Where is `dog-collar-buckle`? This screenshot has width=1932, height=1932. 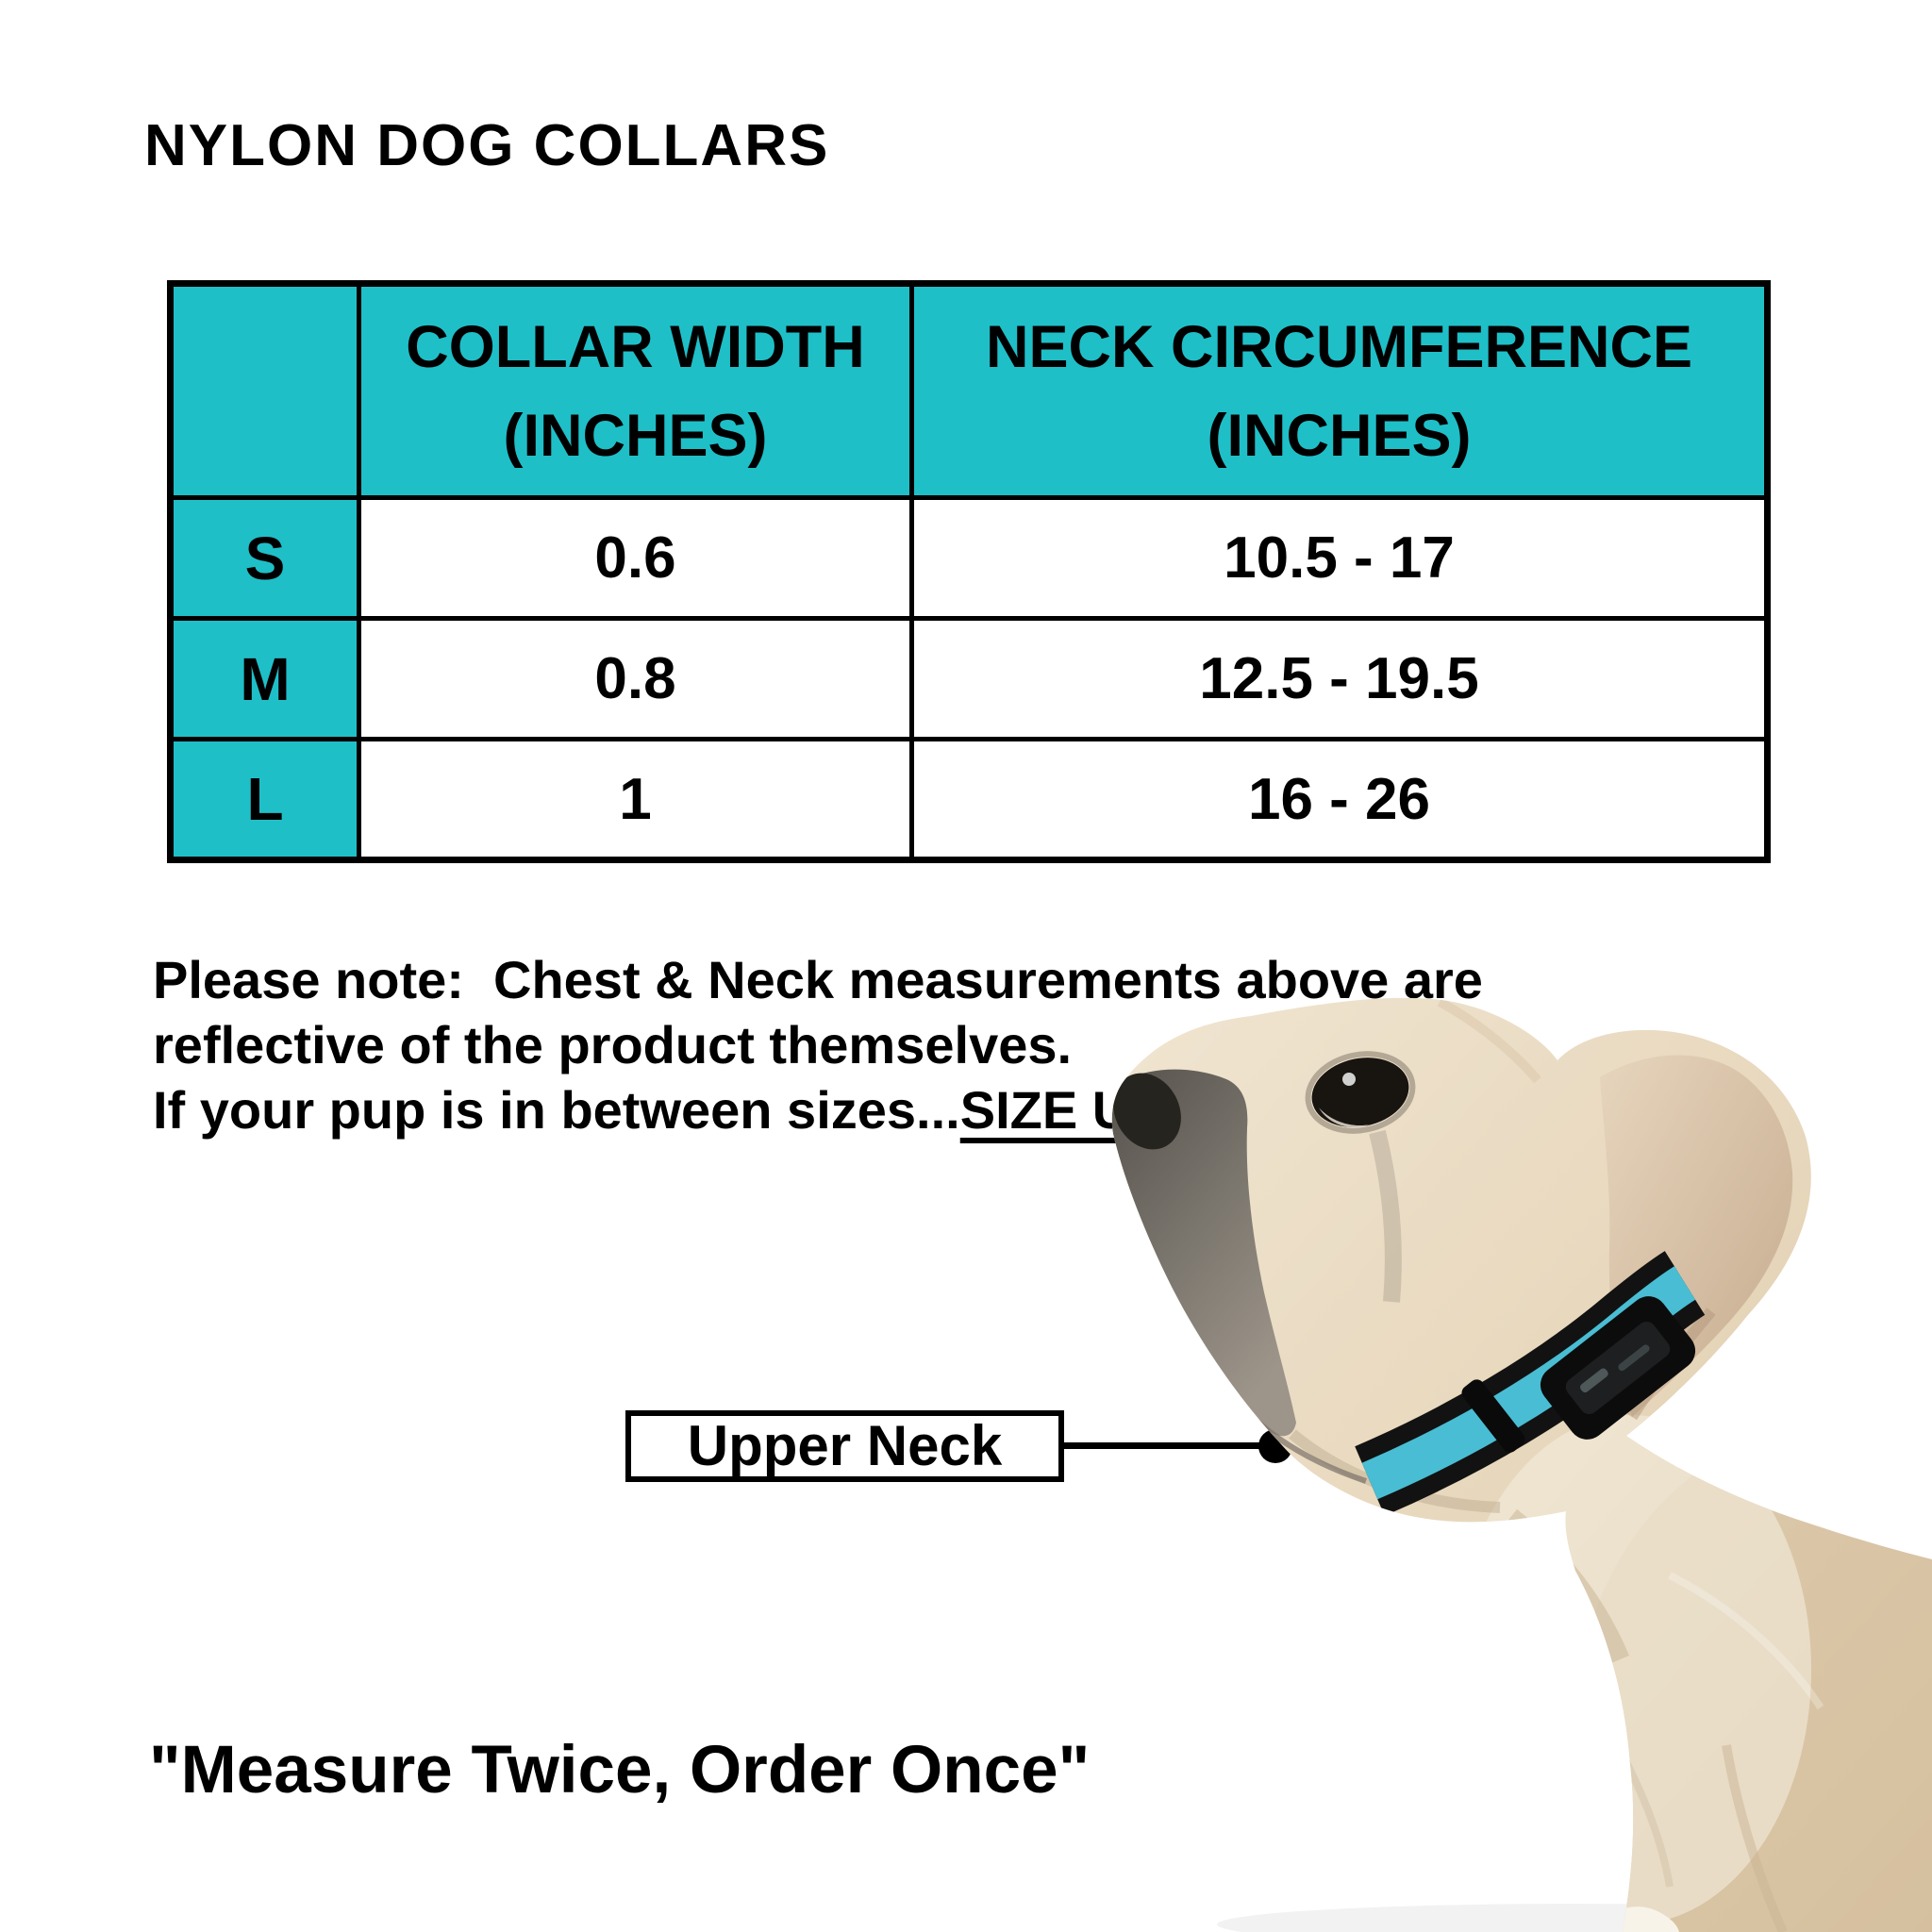
dog-collar-buckle is located at coordinates (1618, 1368).